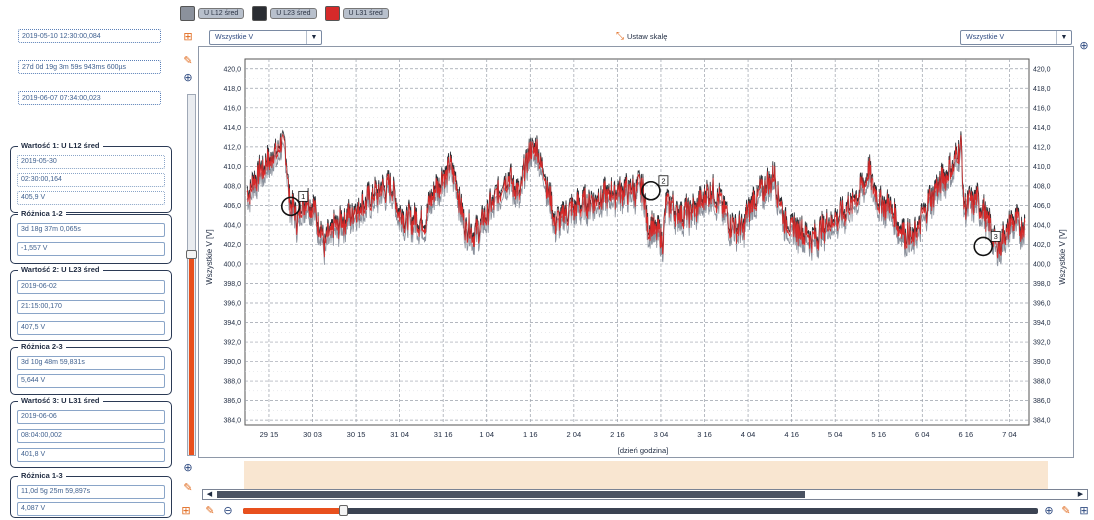 The image size is (1094, 520). I want to click on value-3-time: 08:04:00,002, so click(91, 436).